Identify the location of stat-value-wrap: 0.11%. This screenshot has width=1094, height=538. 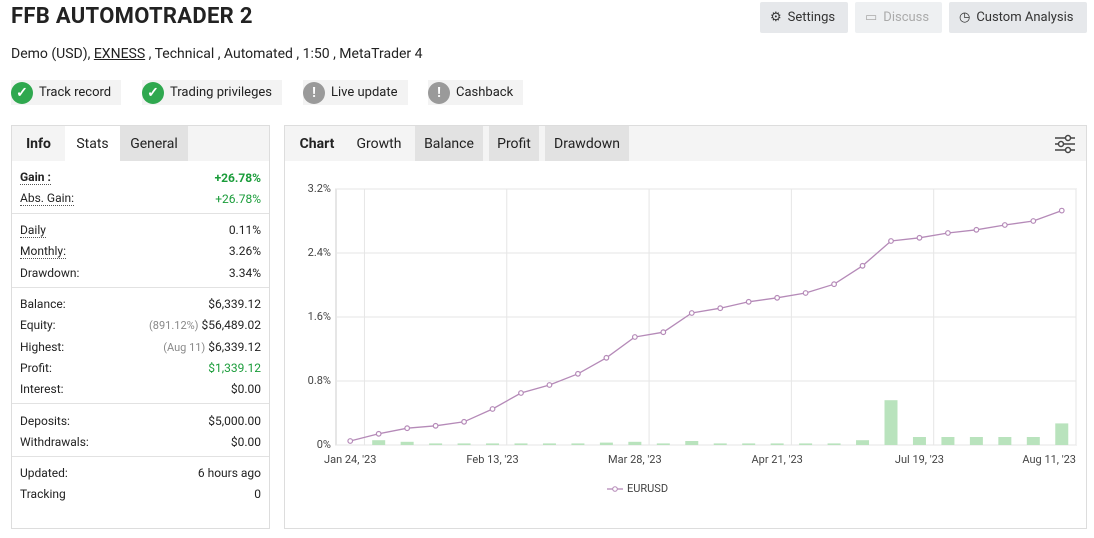
(245, 230).